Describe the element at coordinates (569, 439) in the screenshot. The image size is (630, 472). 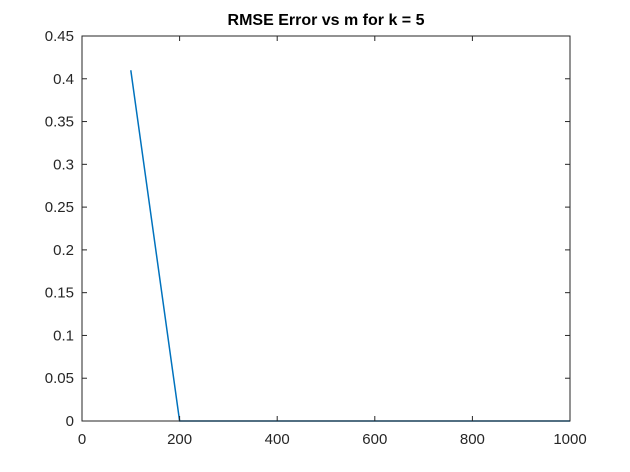
I see `x-tick-label: 1000` at that location.